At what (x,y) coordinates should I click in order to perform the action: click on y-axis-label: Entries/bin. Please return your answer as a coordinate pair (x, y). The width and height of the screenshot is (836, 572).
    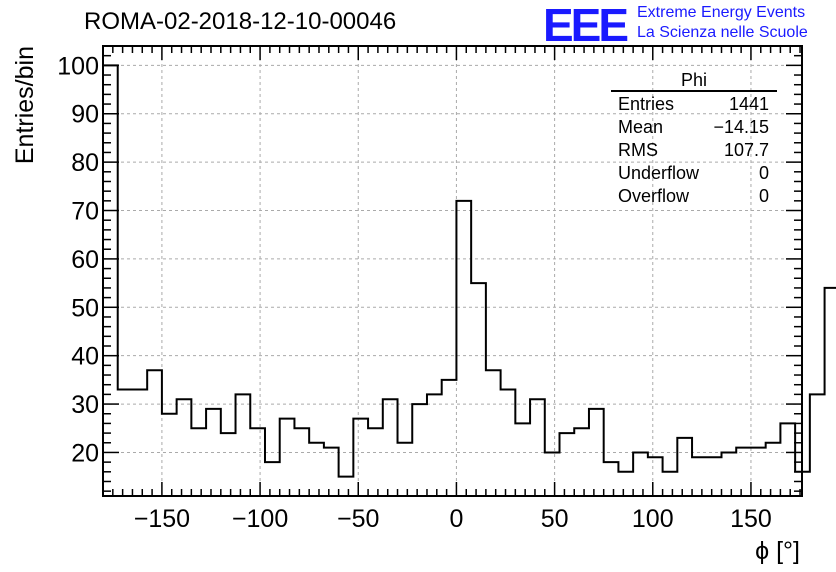
    Looking at the image, I should click on (25, 105).